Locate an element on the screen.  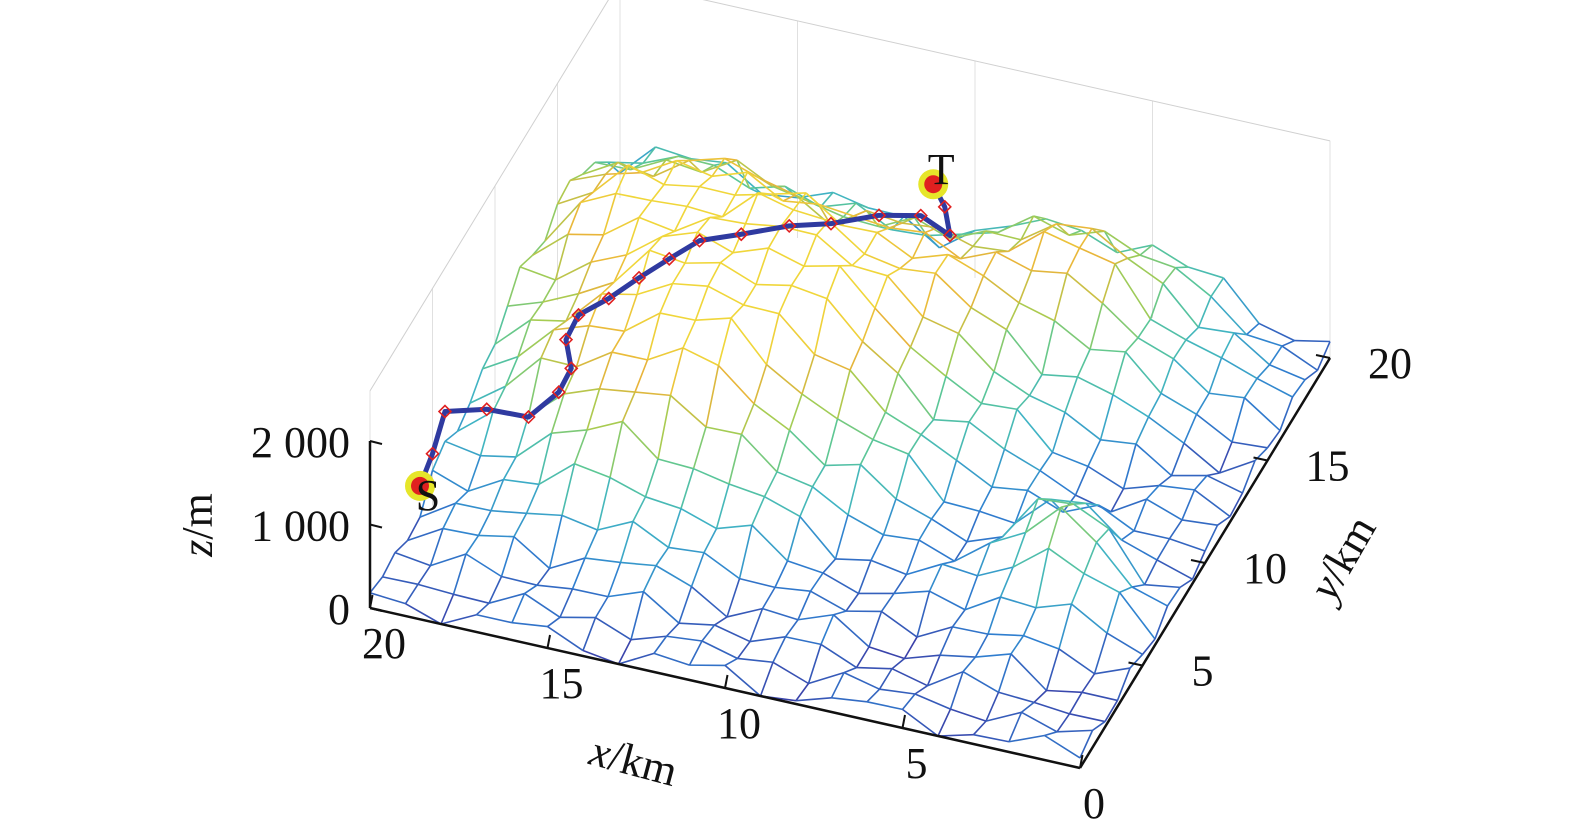
x-tick-mark is located at coordinates (903, 721).